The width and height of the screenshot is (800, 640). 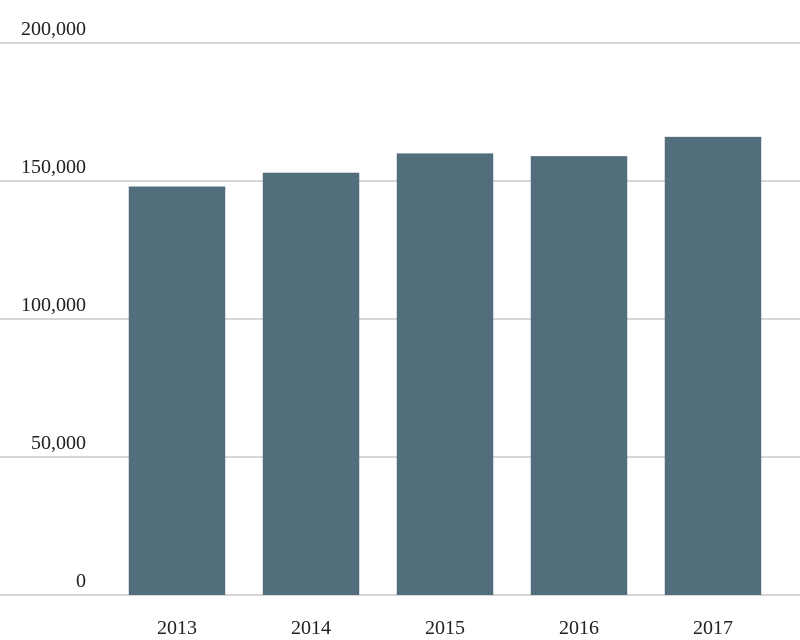 I want to click on y-tick-label: 200,000, so click(x=53, y=29).